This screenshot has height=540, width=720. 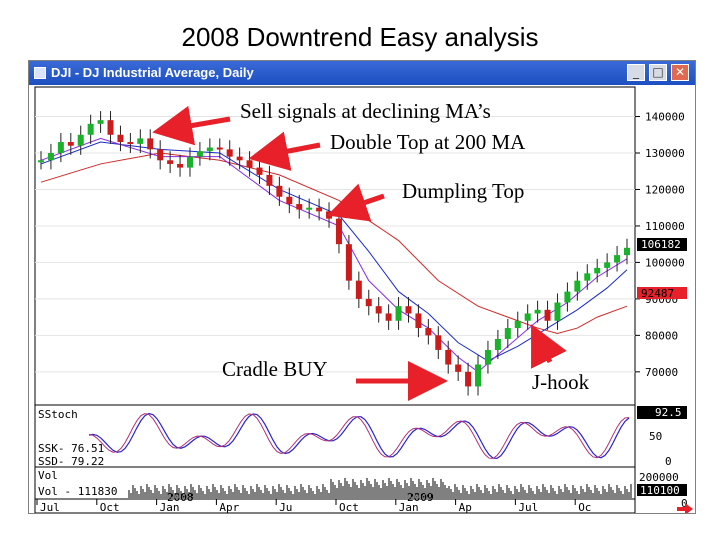 What do you see at coordinates (71, 448) in the screenshot?
I see `ssk-readout: SSK- 76.51` at bounding box center [71, 448].